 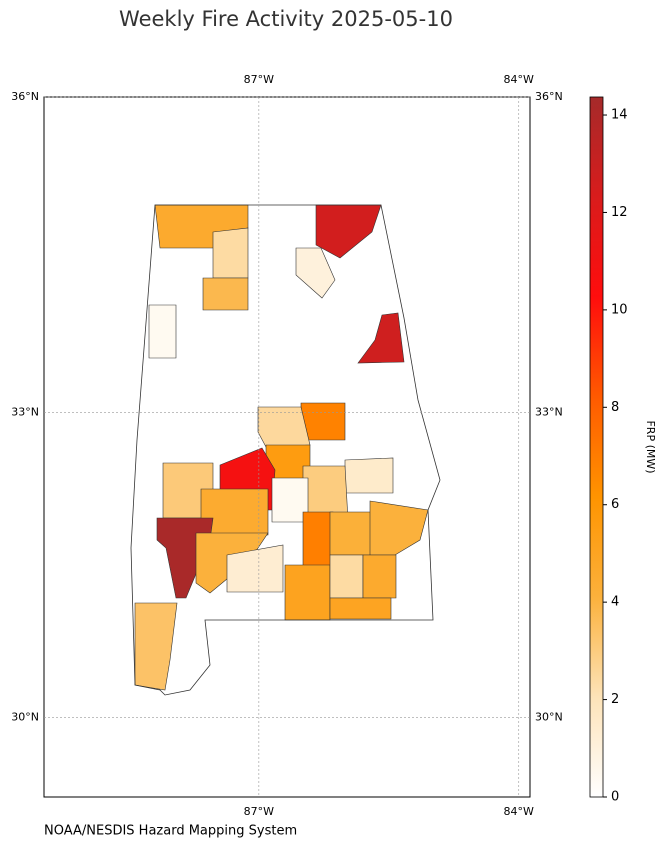 What do you see at coordinates (596, 447) in the screenshot?
I see `colorbar` at bounding box center [596, 447].